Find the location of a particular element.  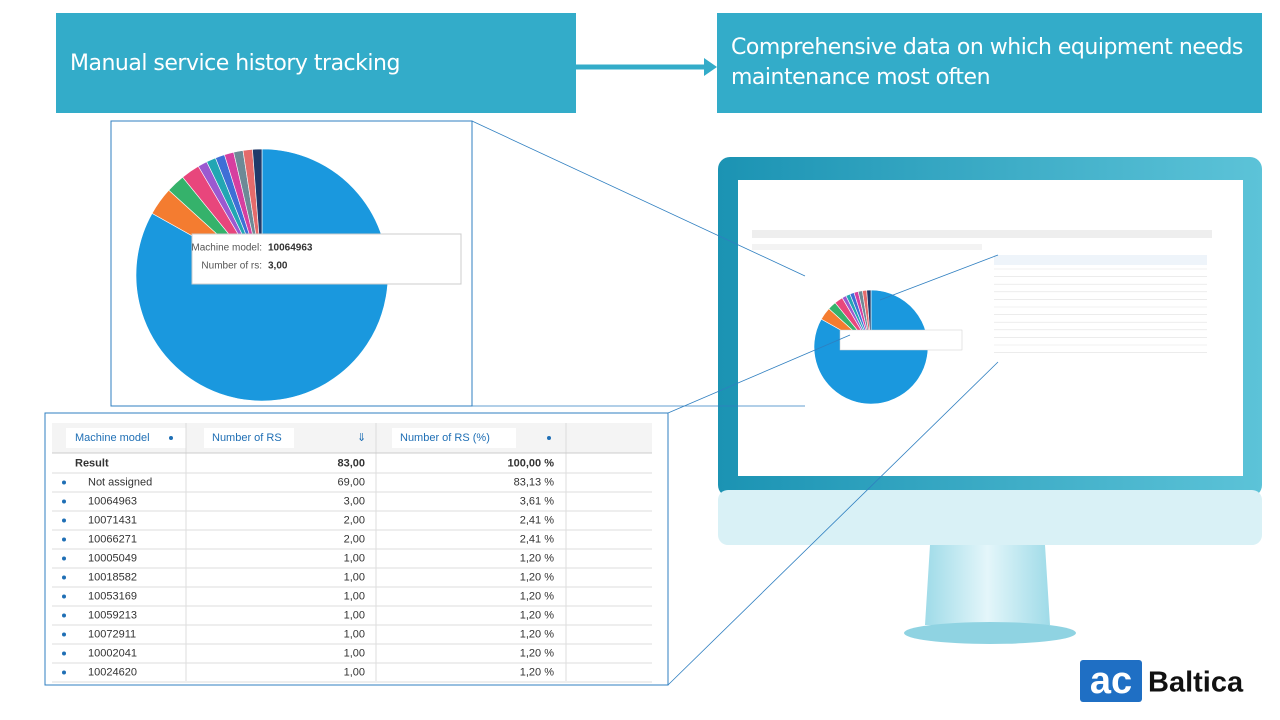

monitor-base is located at coordinates (990, 633).